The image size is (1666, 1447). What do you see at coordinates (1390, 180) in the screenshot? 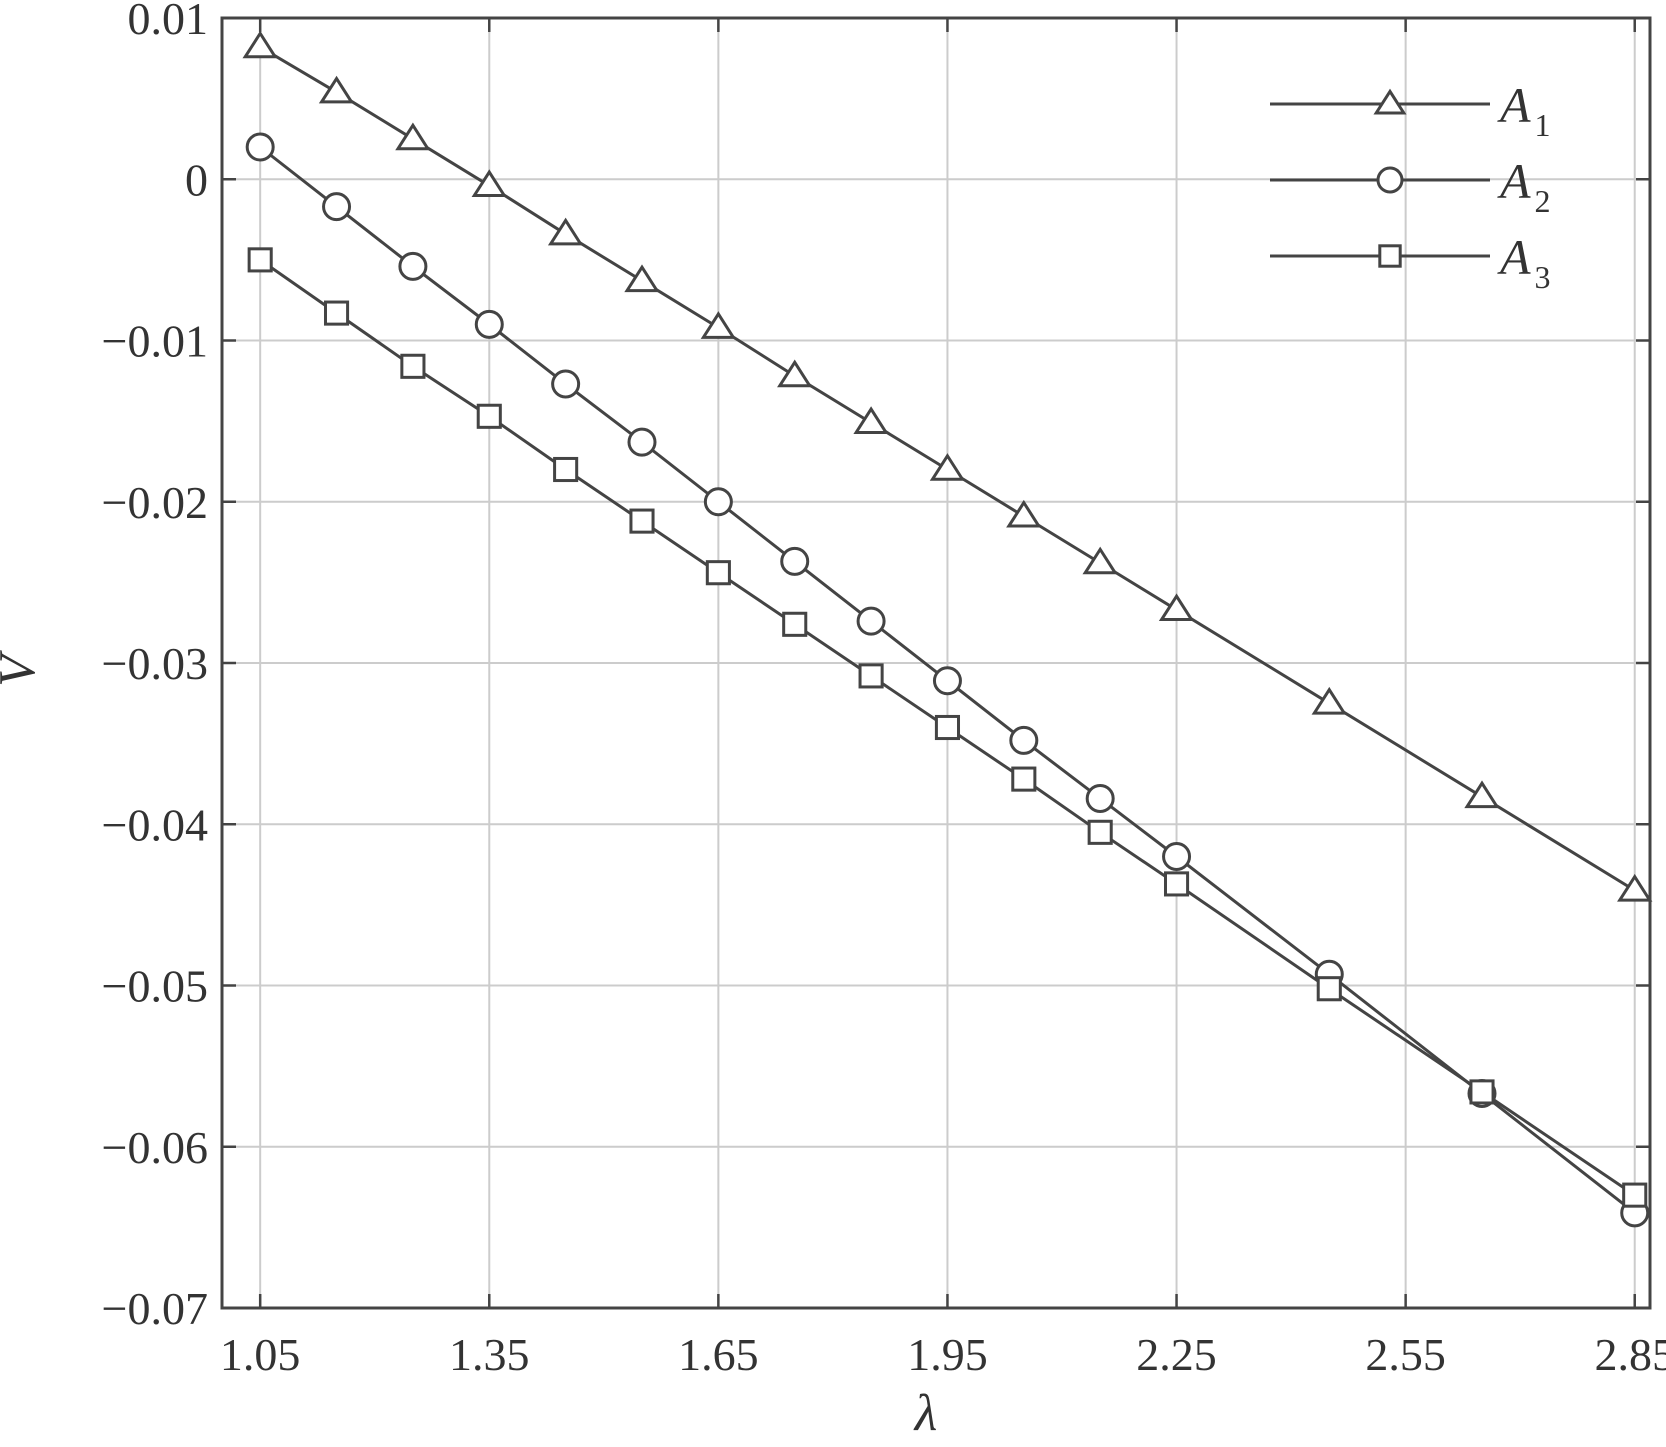
I see `legend-marker-circle` at bounding box center [1390, 180].